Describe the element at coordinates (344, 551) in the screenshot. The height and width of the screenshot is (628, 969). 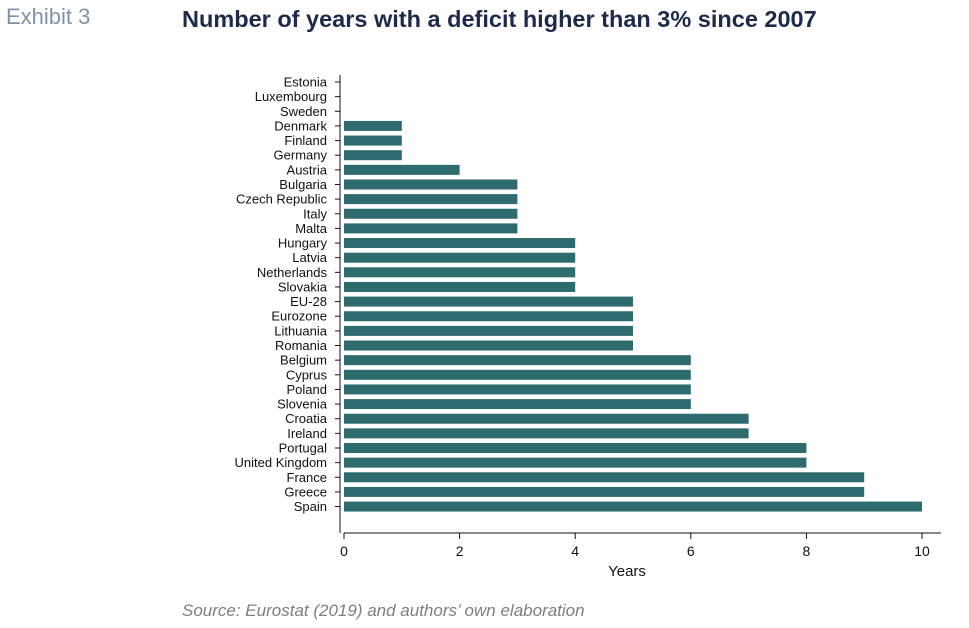
I see `x-tick-label: 0` at that location.